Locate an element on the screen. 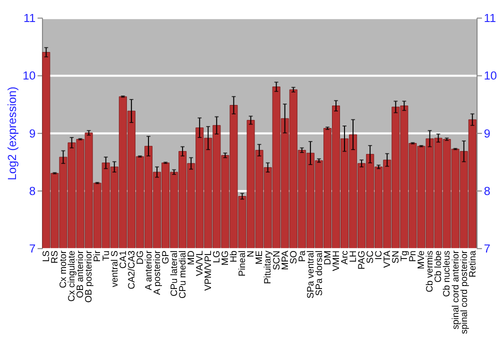 The height and width of the screenshot is (350, 500). x-tick-label: IC is located at coordinates (379, 255).